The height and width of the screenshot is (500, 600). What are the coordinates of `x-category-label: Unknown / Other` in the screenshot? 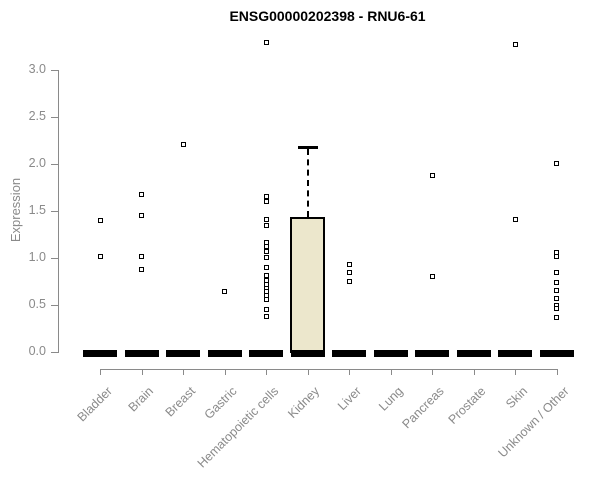 It's located at (533, 422).